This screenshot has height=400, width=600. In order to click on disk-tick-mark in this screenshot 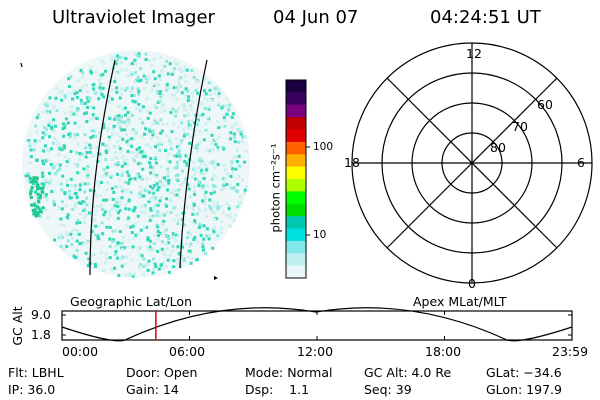, I will do `click(21, 65)`.